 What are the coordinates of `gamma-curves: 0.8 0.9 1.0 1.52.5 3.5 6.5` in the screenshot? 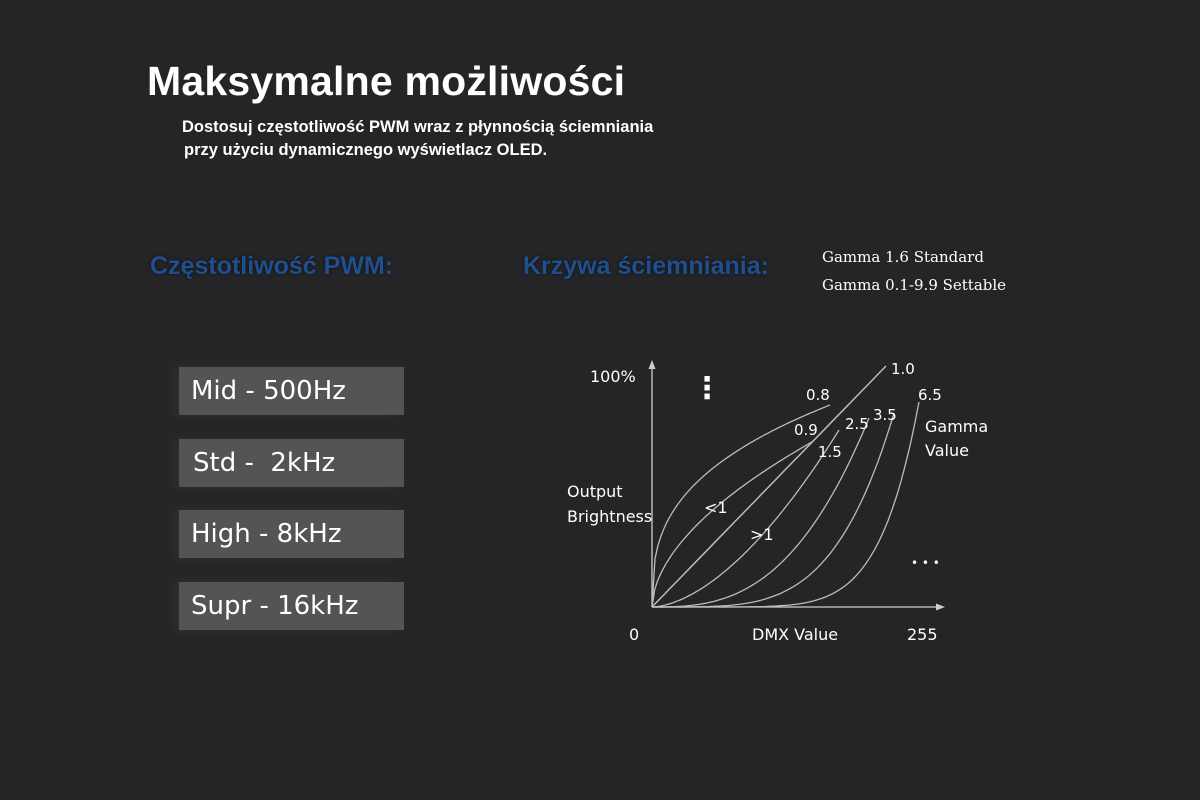 It's located at (796, 484).